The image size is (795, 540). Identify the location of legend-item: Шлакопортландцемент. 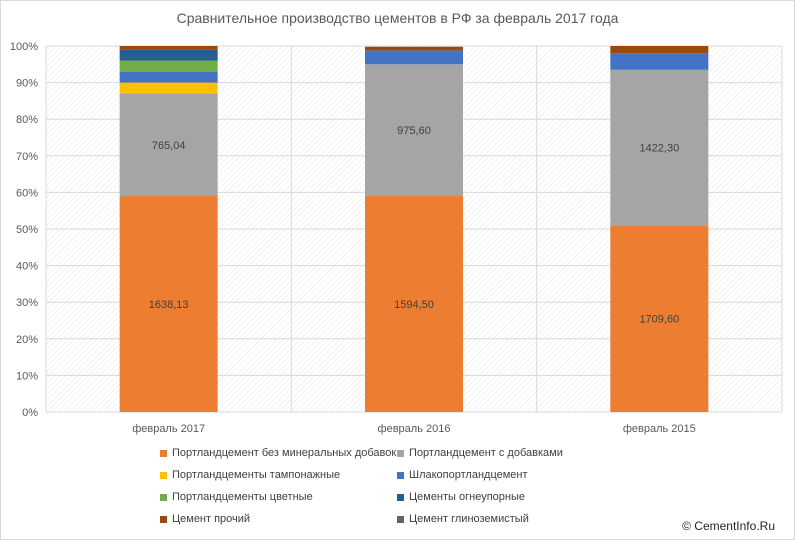
(462, 475).